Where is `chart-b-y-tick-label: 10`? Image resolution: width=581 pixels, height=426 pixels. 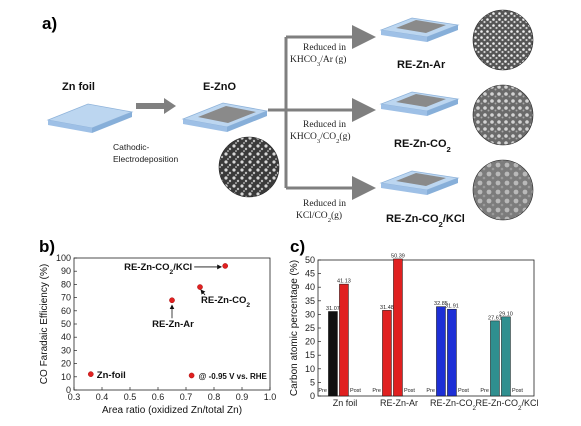 chart-b-y-tick-label: 10 is located at coordinates (66, 377).